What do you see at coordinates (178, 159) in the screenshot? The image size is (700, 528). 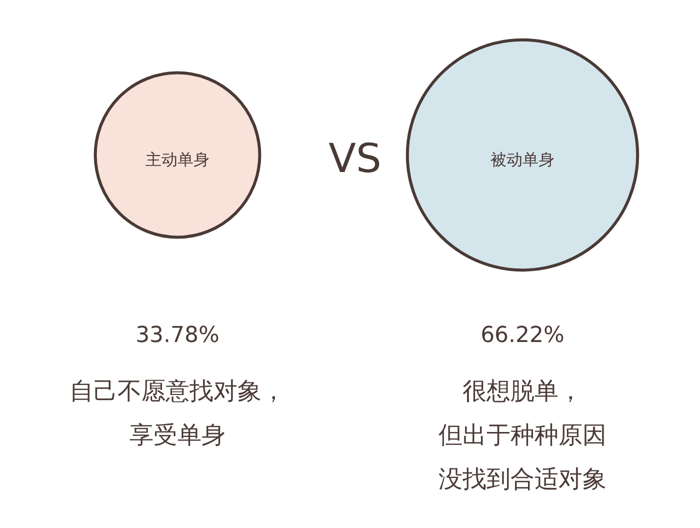 I see `category-label: 主动单身` at bounding box center [178, 159].